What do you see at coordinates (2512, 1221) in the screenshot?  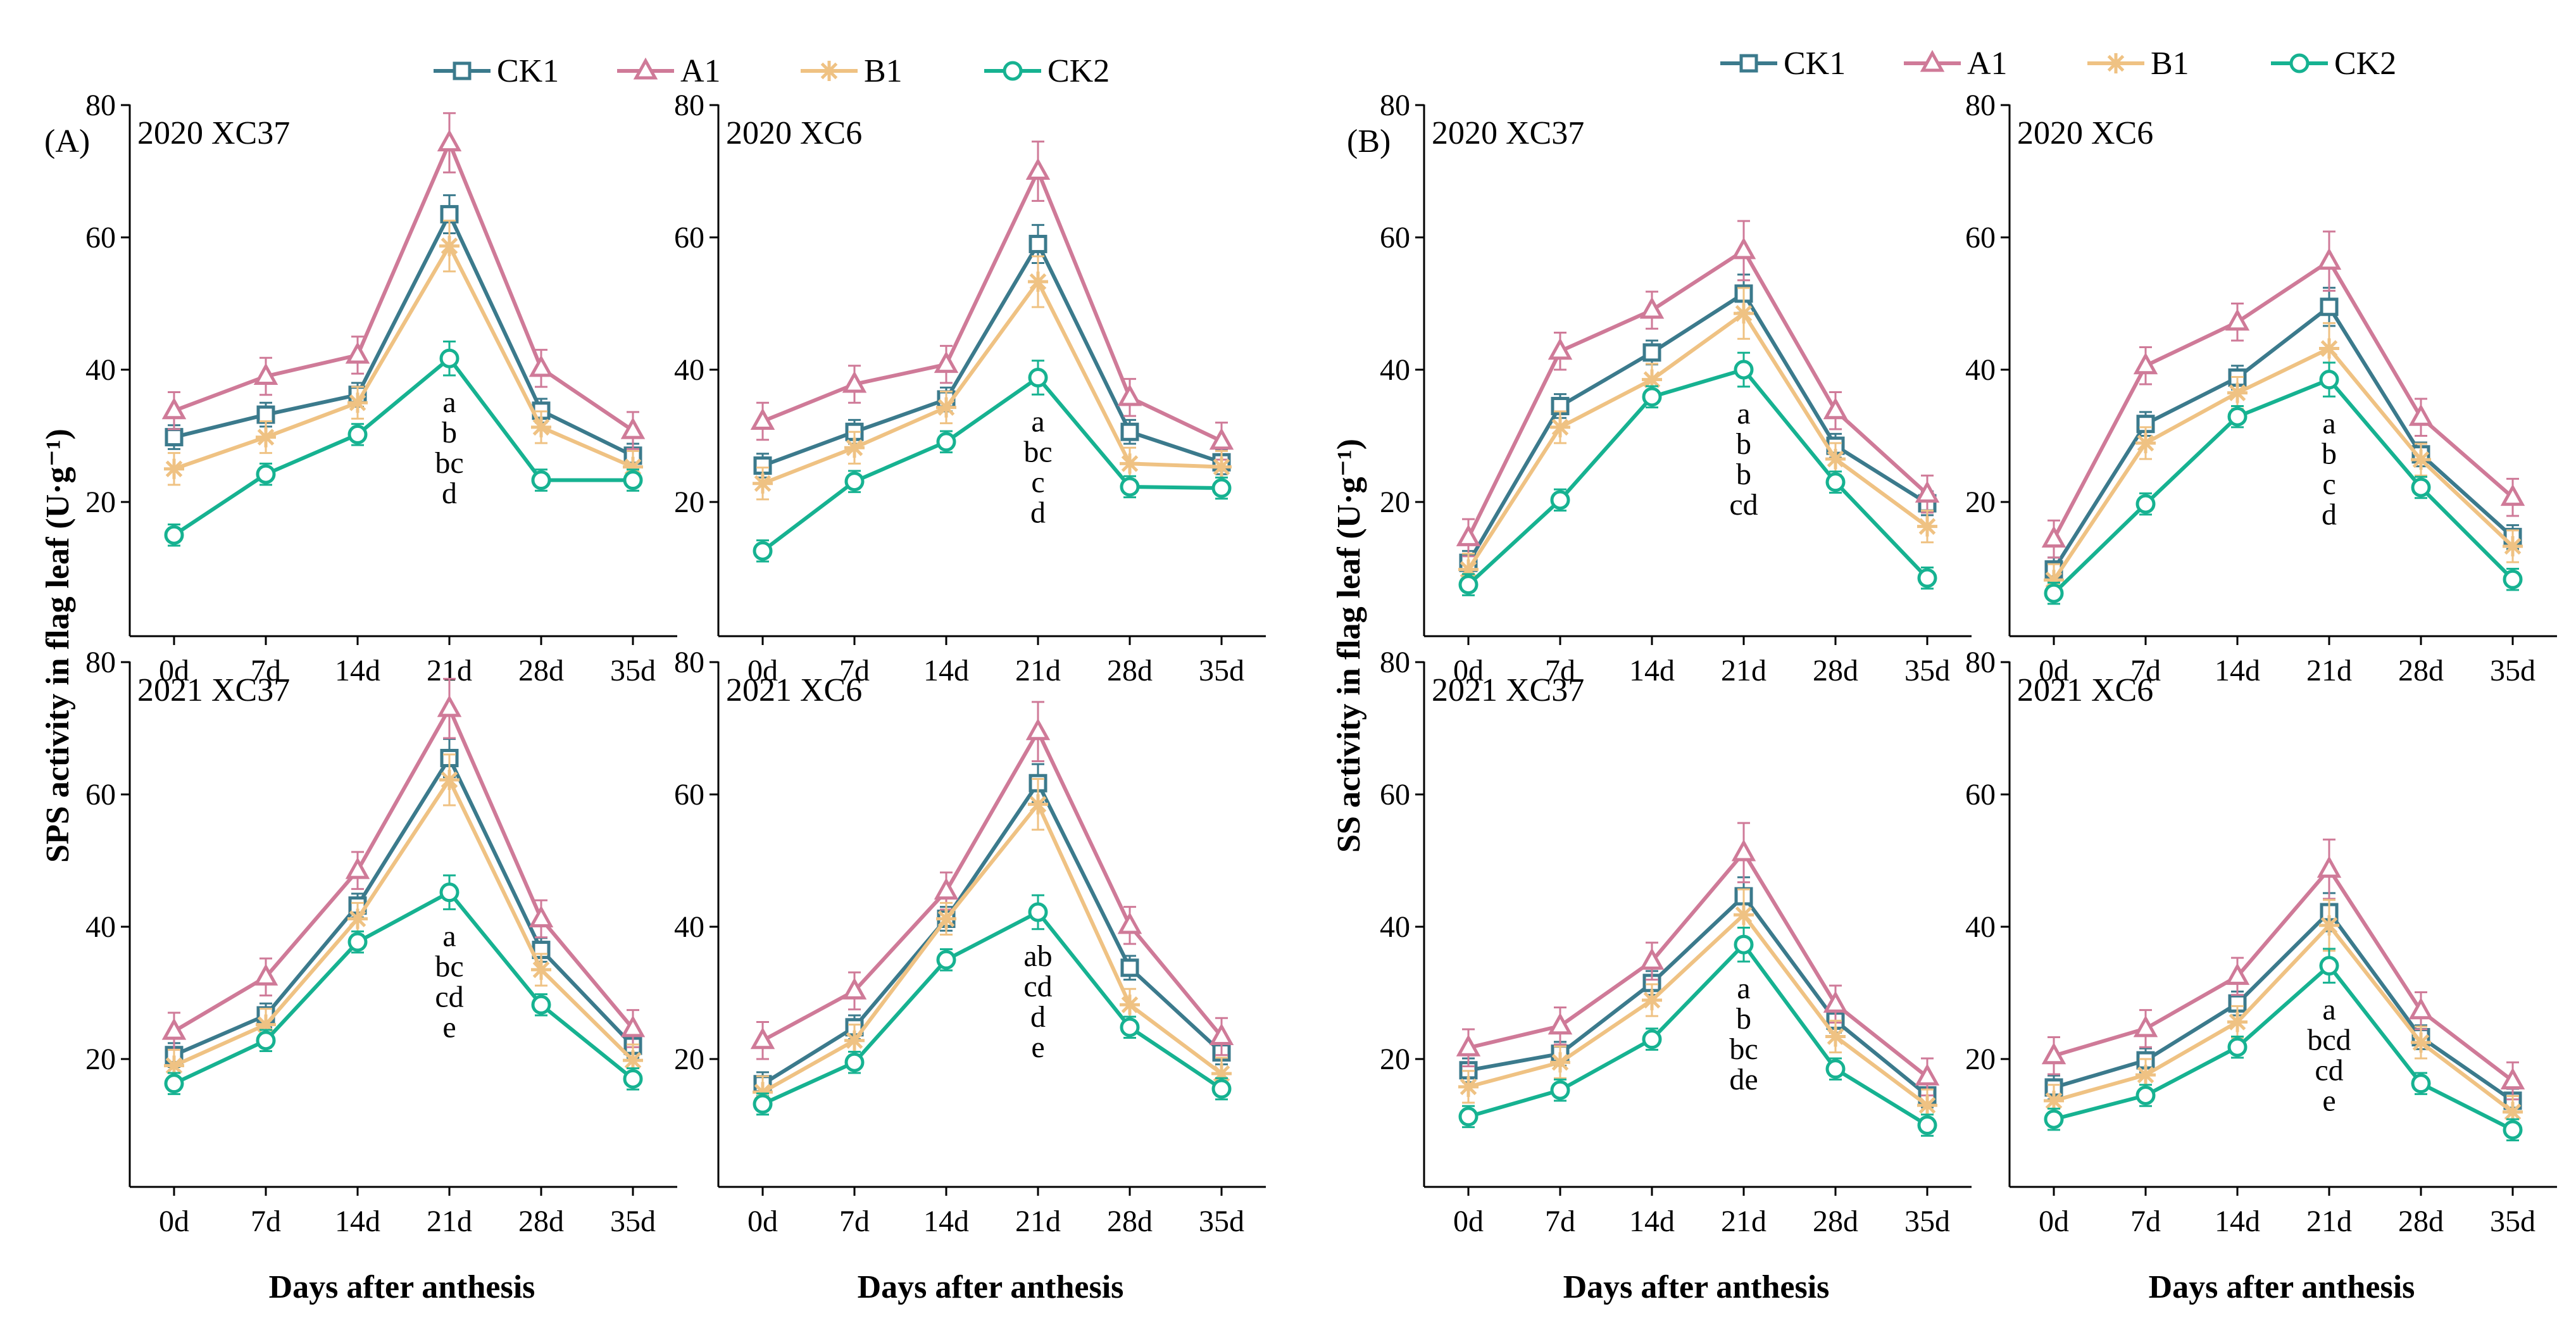 I see `panel-8-xtick-label-5: 35d` at bounding box center [2512, 1221].